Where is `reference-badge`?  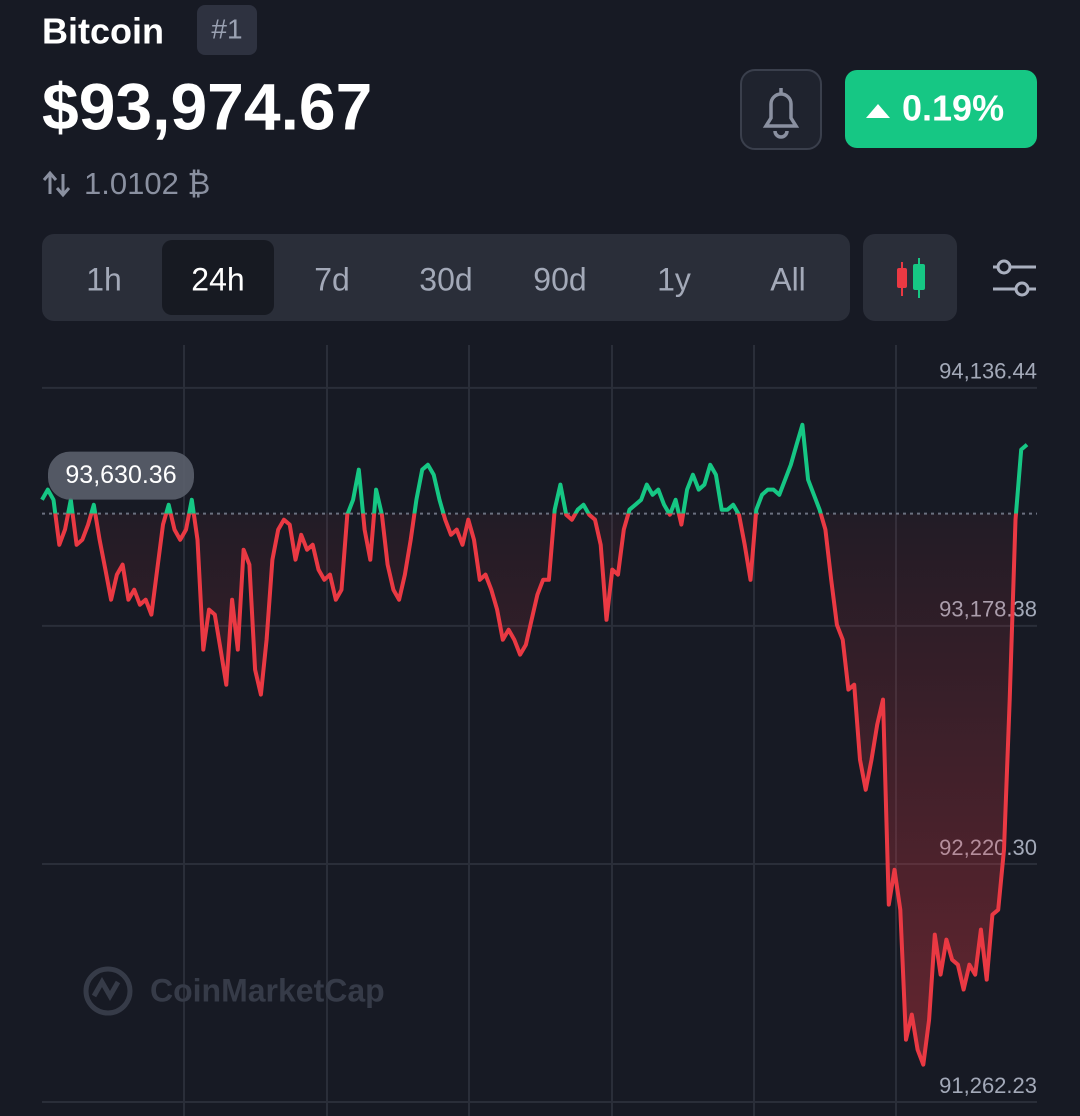
reference-badge is located at coordinates (121, 475).